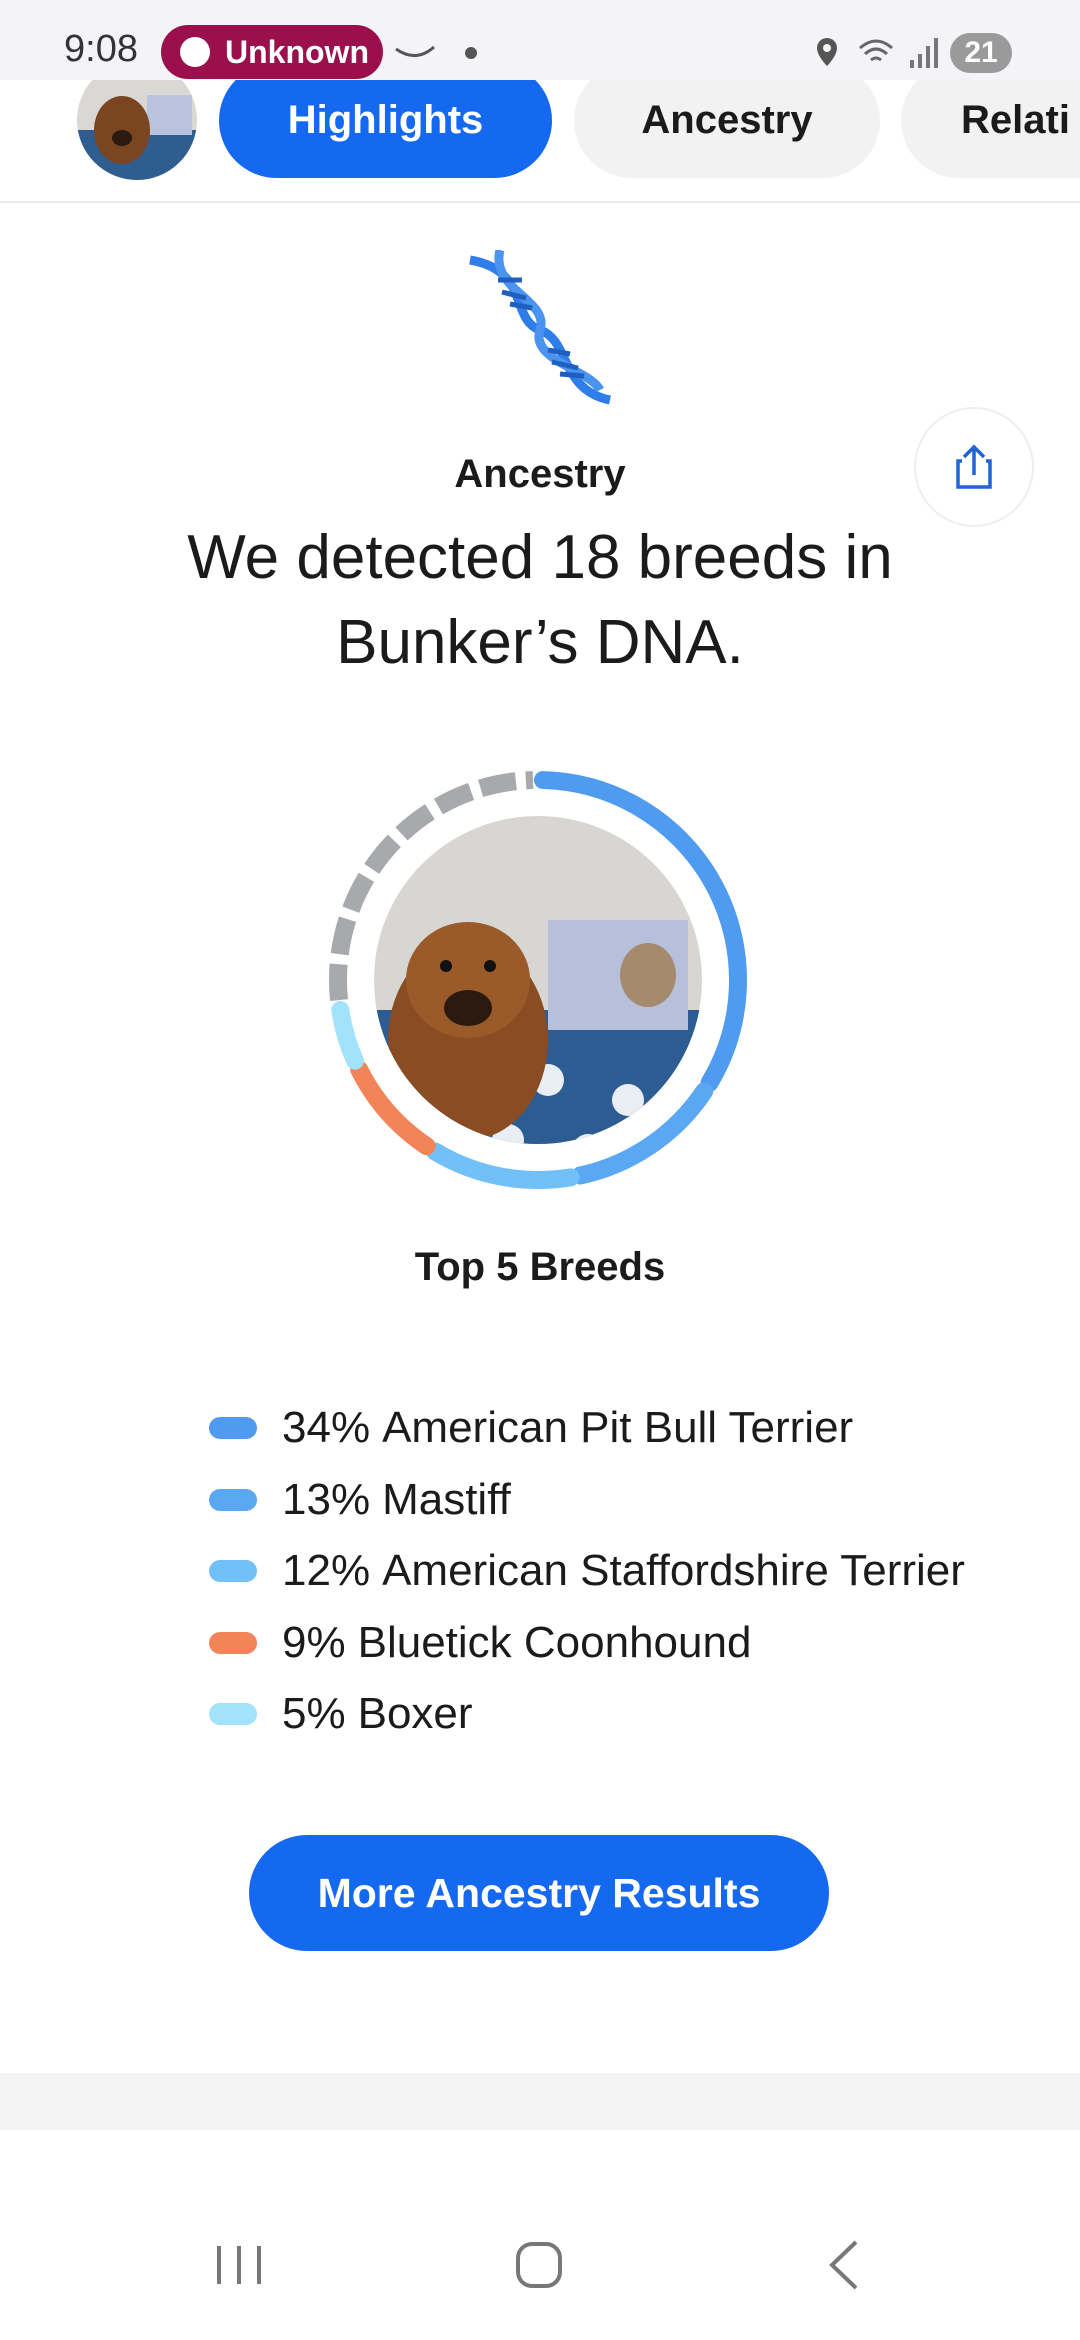 The height and width of the screenshot is (2340, 1080). What do you see at coordinates (385, 129) in the screenshot?
I see `tab: Highlights` at bounding box center [385, 129].